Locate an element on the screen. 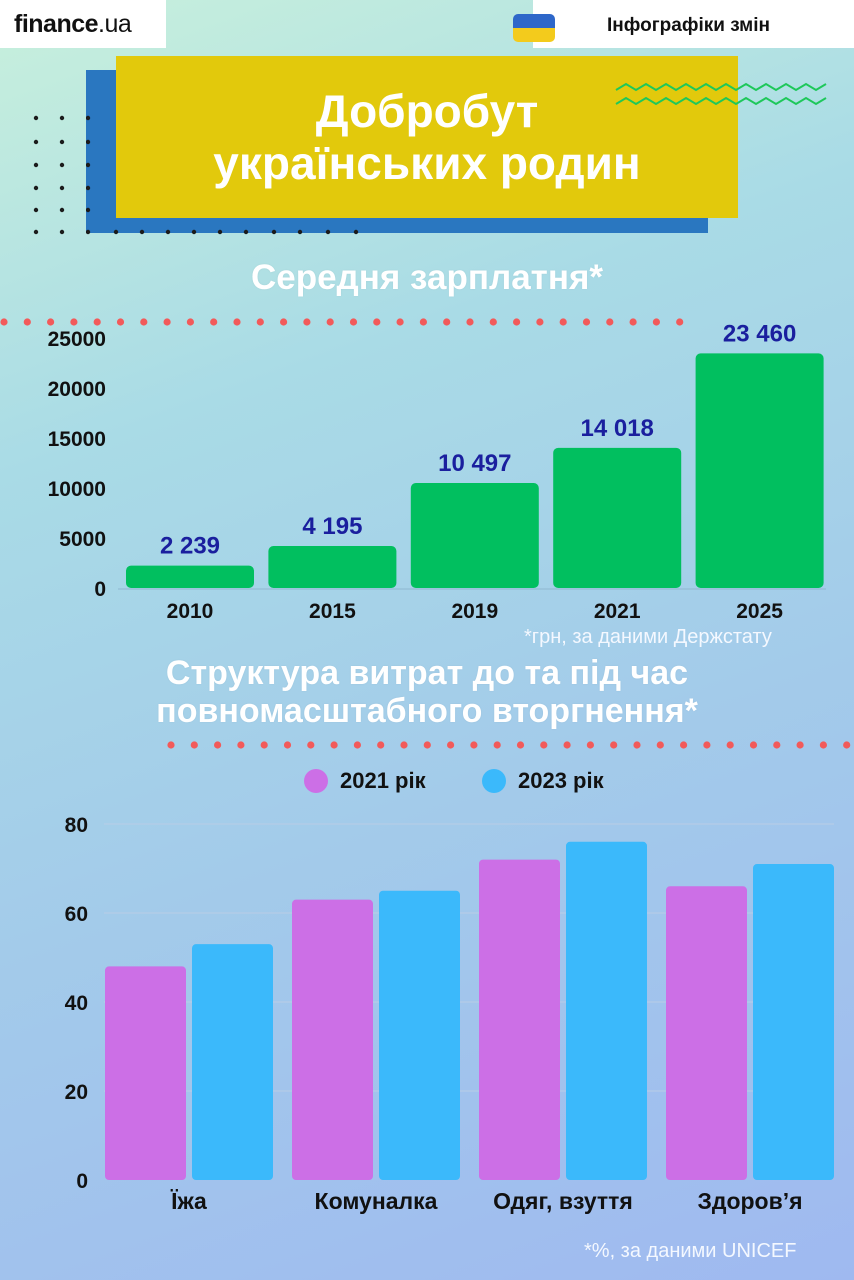 This screenshot has height=1280, width=854. logo-suffix: .ua is located at coordinates (115, 23).